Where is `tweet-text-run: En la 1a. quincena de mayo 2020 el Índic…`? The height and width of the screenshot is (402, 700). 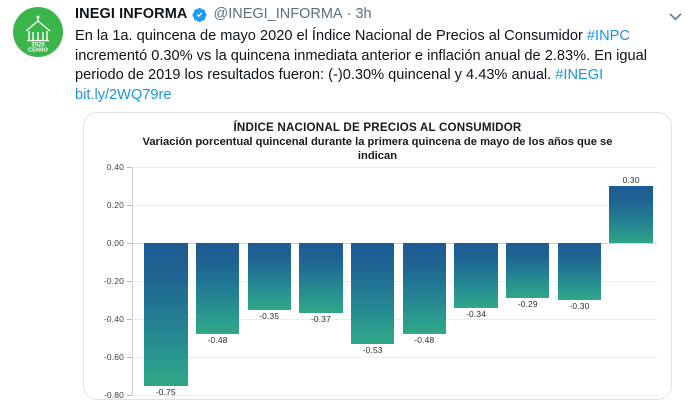 tweet-text-run: En la 1a. quincena de mayo 2020 el Índic… is located at coordinates (331, 36).